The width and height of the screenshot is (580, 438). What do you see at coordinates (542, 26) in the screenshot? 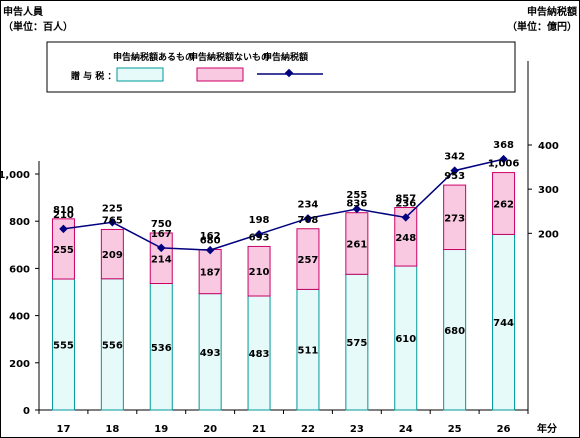
I see `right-axis-unit: （単位：億円）` at bounding box center [542, 26].